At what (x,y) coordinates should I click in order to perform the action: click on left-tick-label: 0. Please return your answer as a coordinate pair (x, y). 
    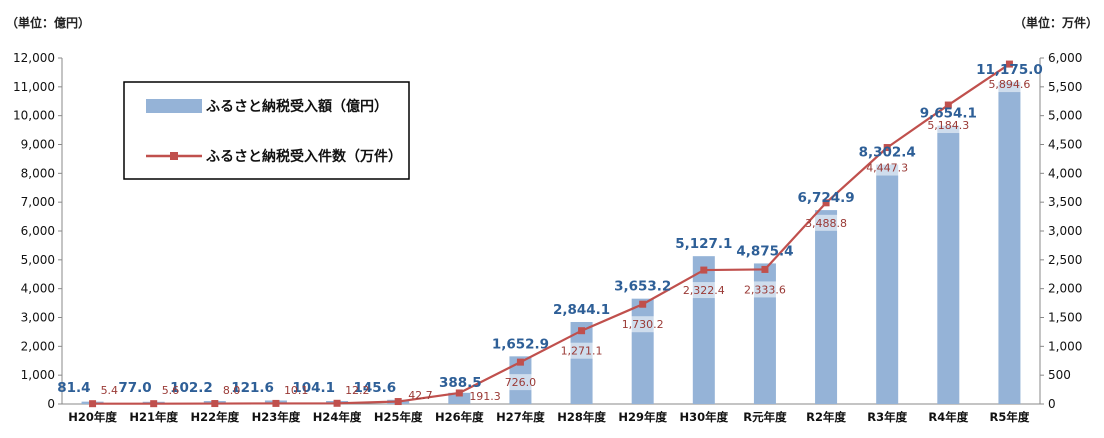
    Looking at the image, I should click on (51, 404).